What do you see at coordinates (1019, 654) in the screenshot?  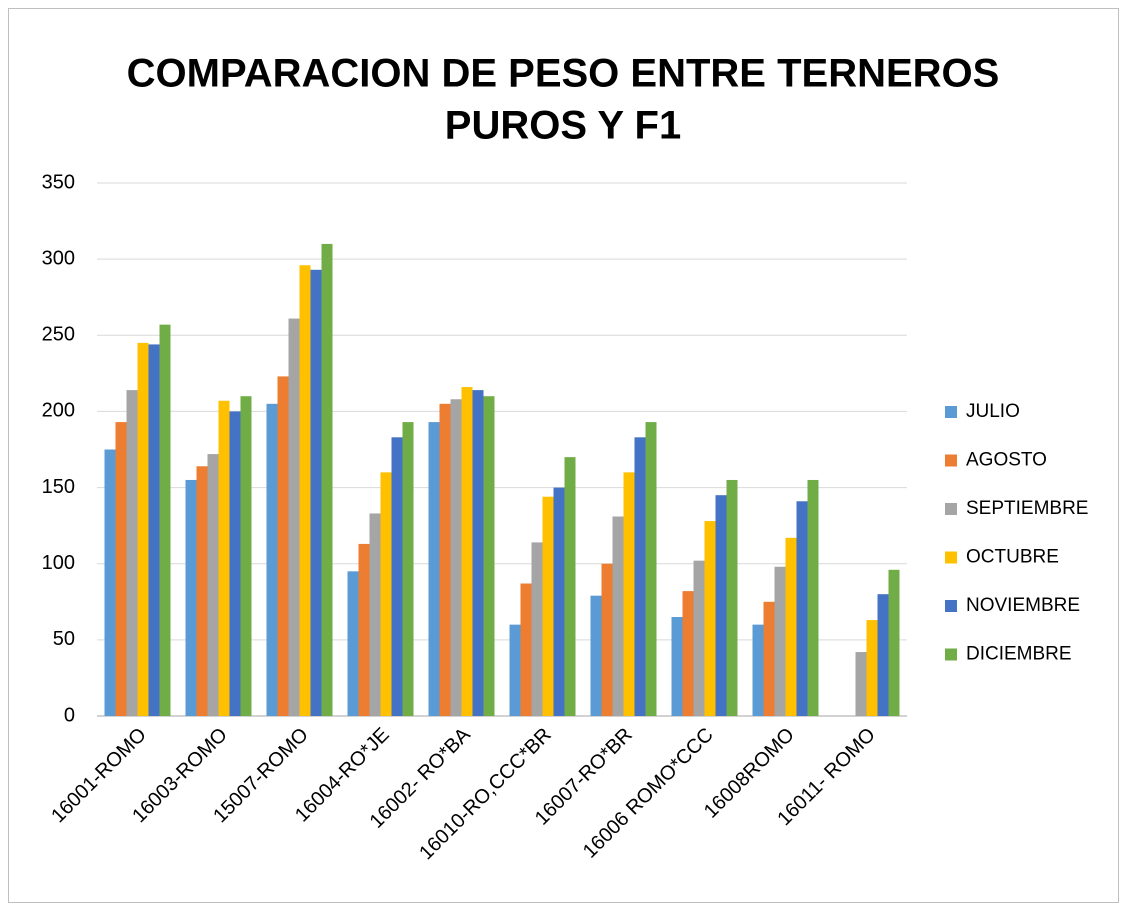 I see `legend-label: DICIEMBRE` at bounding box center [1019, 654].